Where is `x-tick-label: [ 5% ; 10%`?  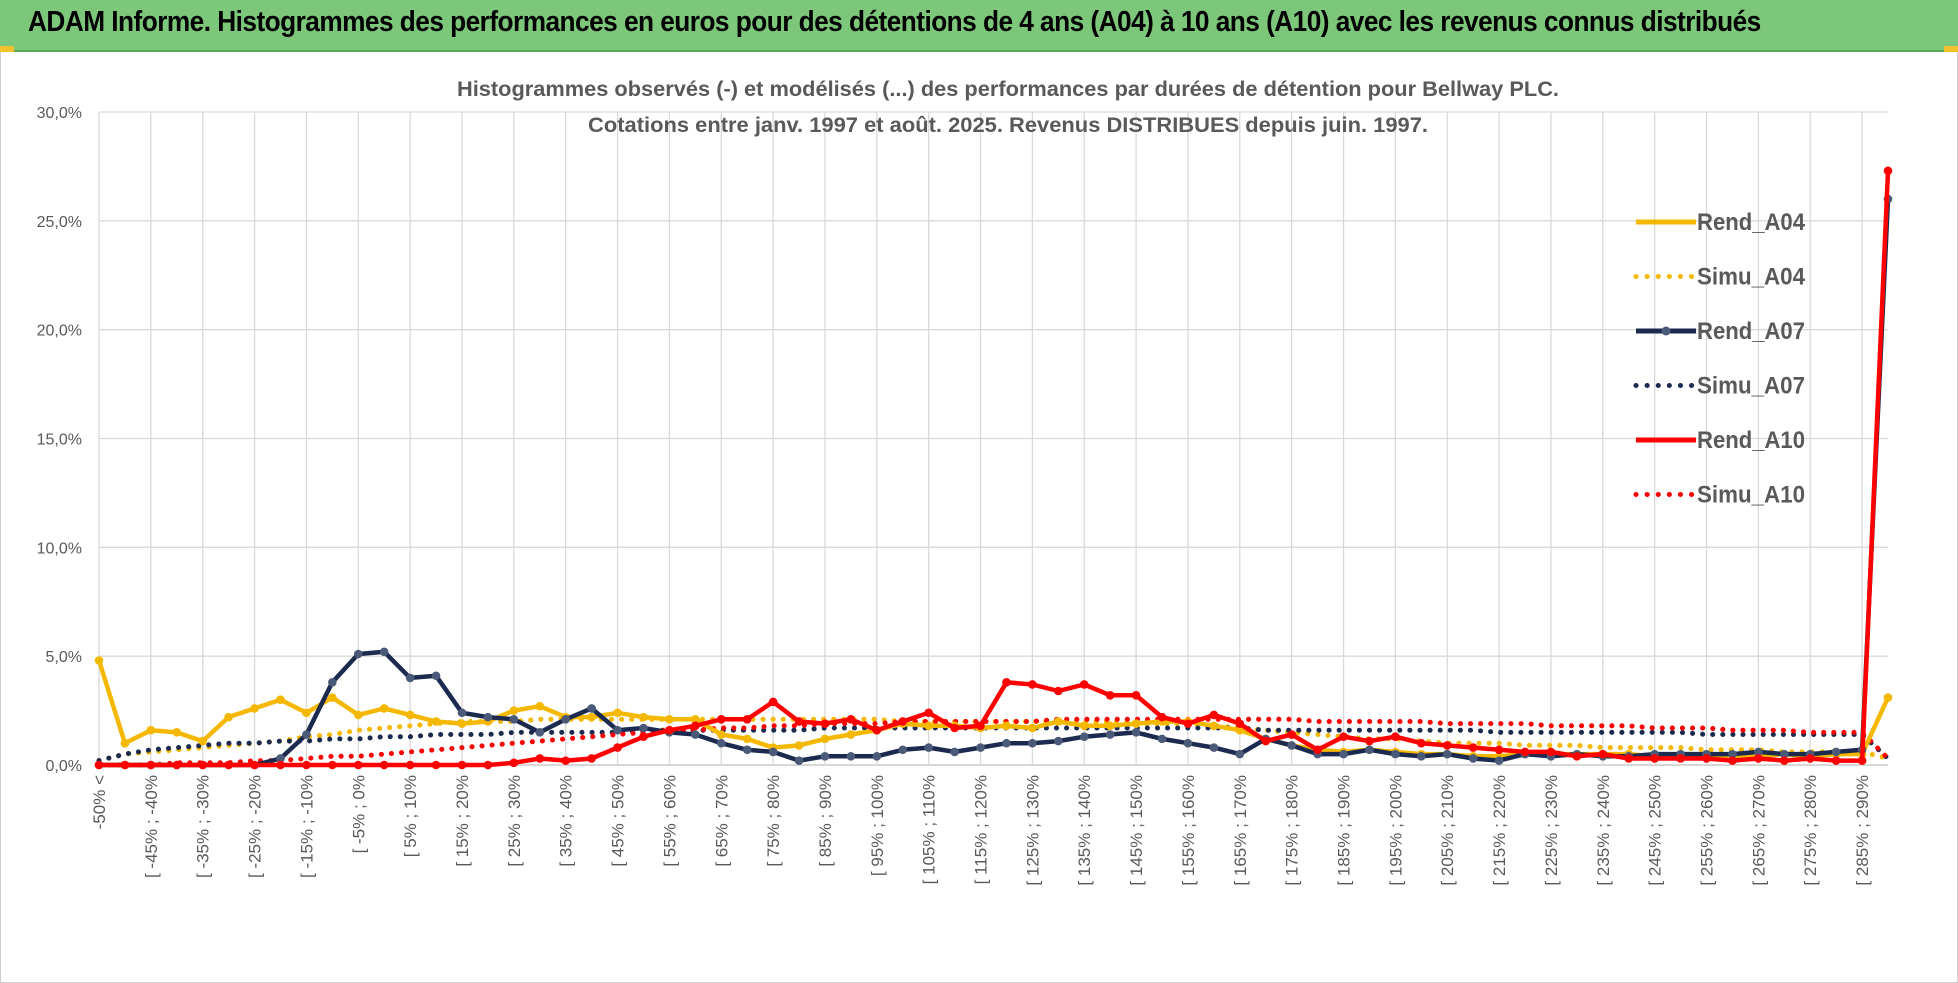 x-tick-label: [ 5% ; 10% is located at coordinates (410, 816).